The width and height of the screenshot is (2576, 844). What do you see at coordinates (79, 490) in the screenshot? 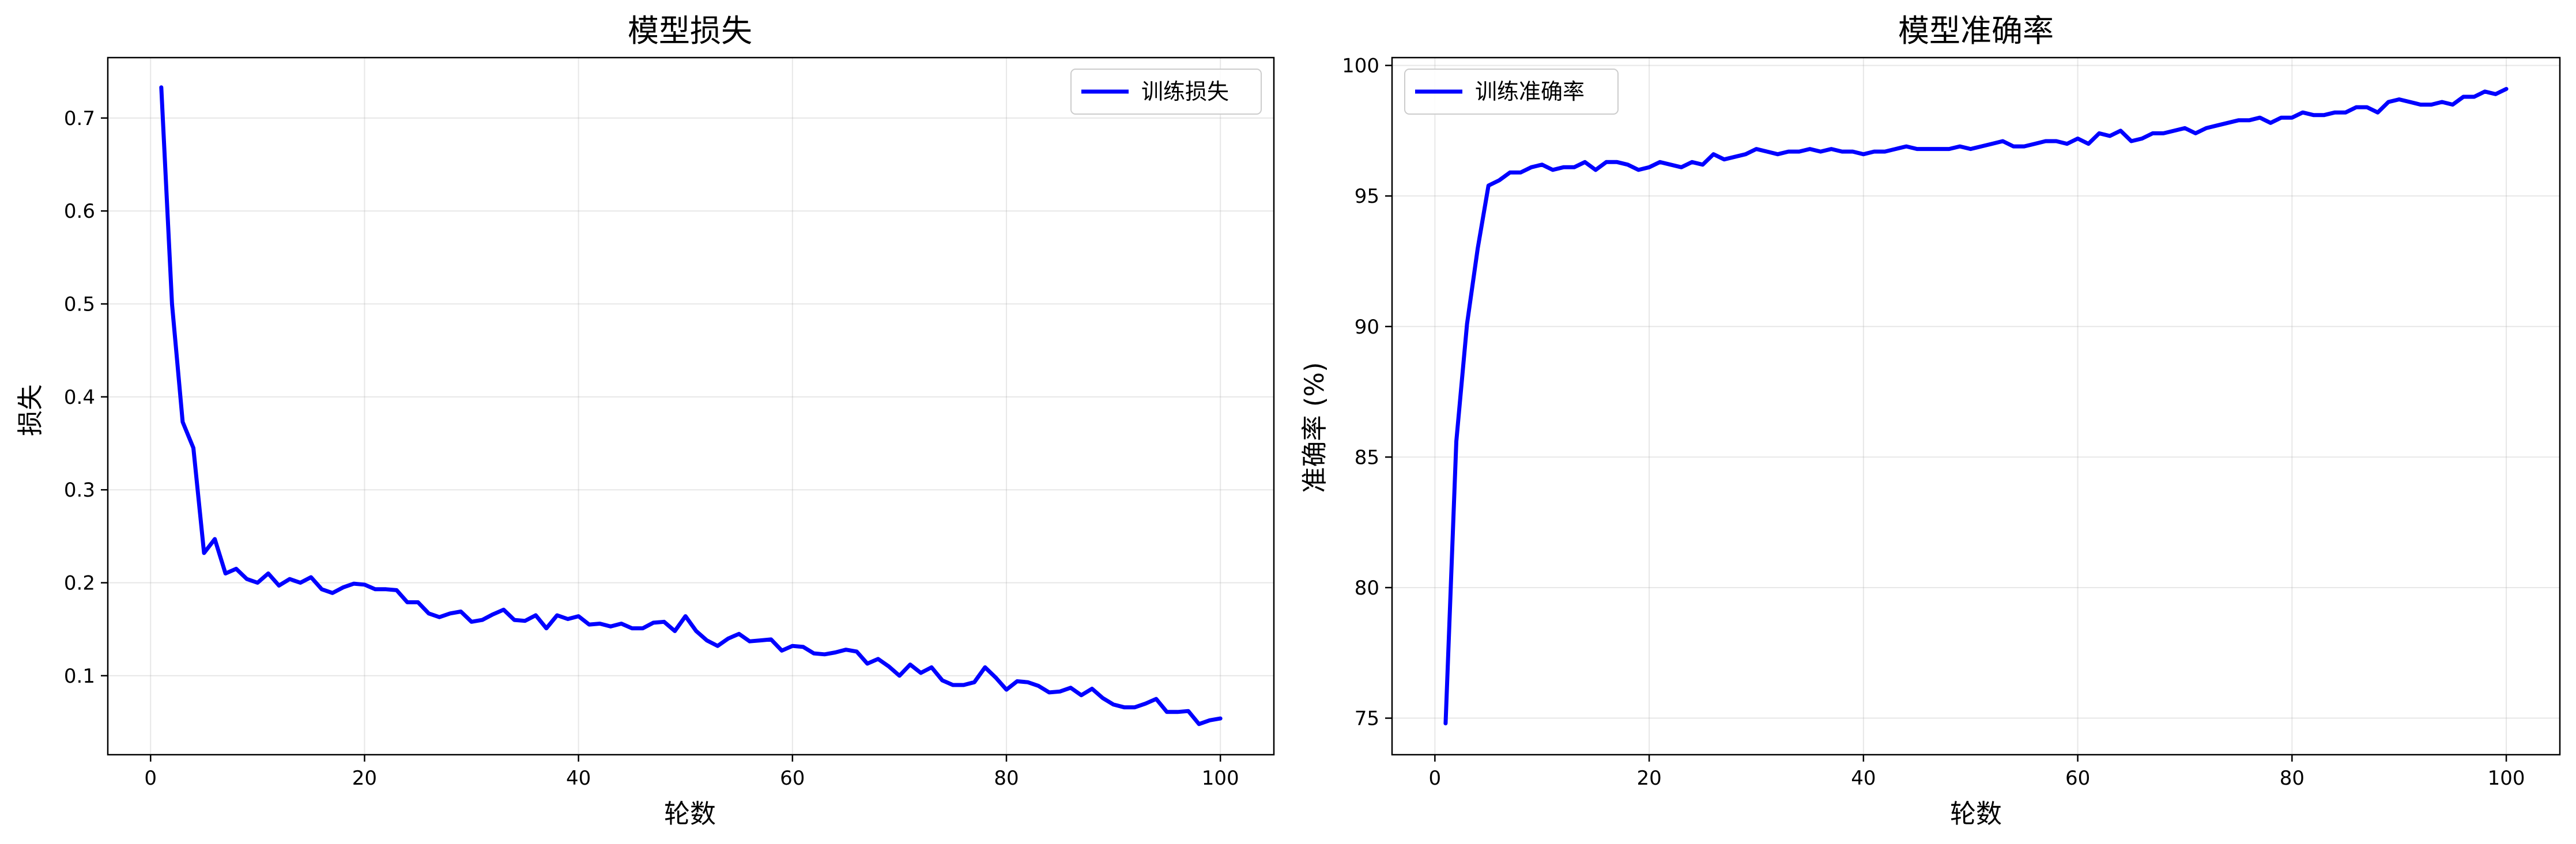
I see `y-tick-label: 0.3` at bounding box center [79, 490].